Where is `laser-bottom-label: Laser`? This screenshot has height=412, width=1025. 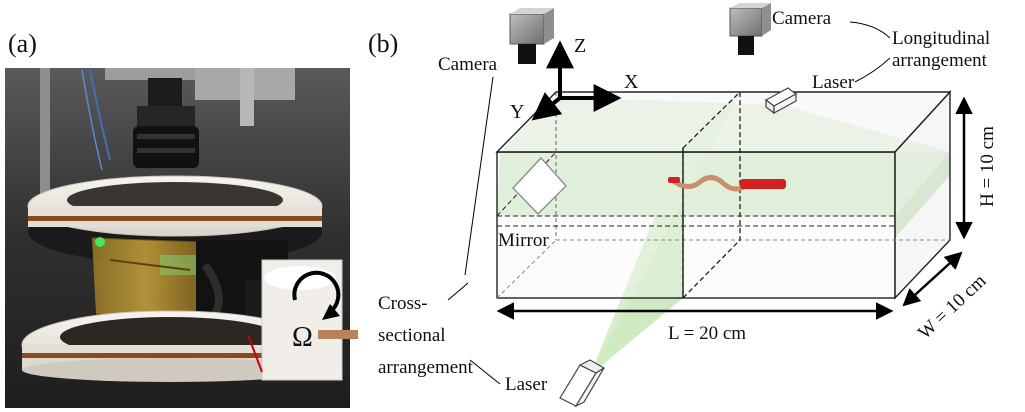
laser-bottom-label: Laser is located at coordinates (526, 384).